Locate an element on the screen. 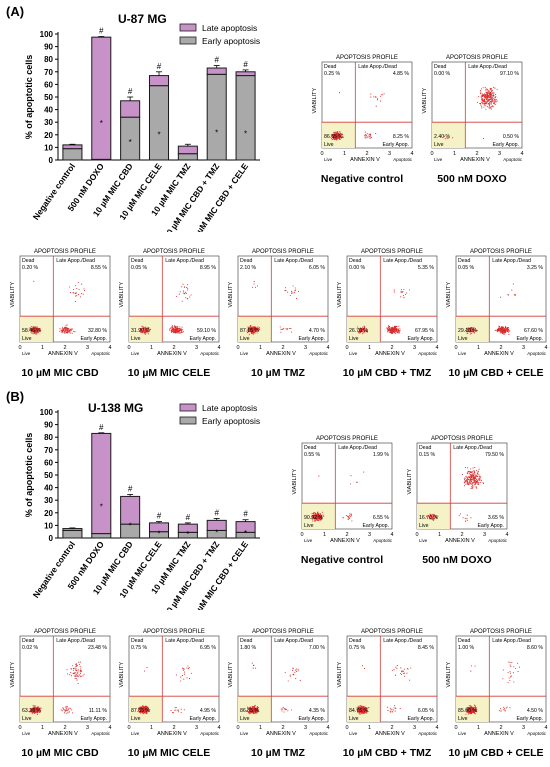 Image resolution: width=550 pixels, height=767 pixels. flow-plot-caption: Negative control is located at coordinates (362, 179).